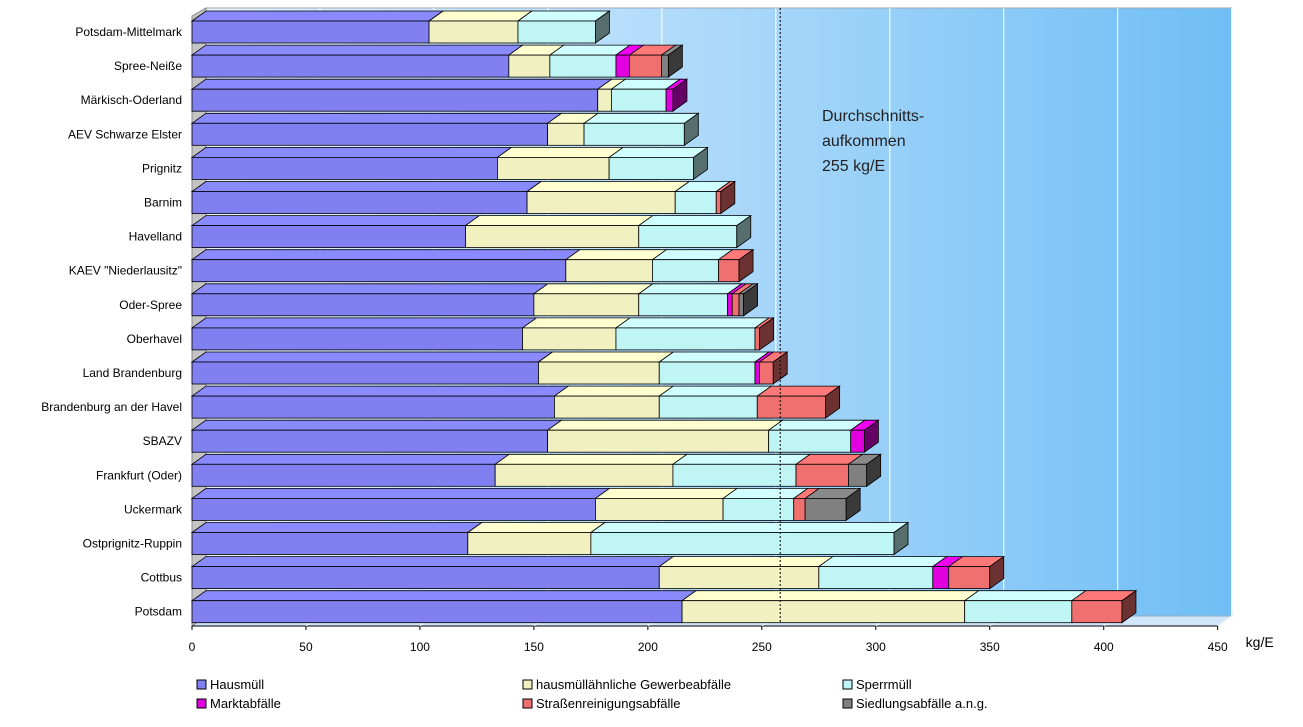 Image resolution: width=1303 pixels, height=727 pixels. What do you see at coordinates (162, 441) in the screenshot?
I see `category-label: SBAZV` at bounding box center [162, 441].